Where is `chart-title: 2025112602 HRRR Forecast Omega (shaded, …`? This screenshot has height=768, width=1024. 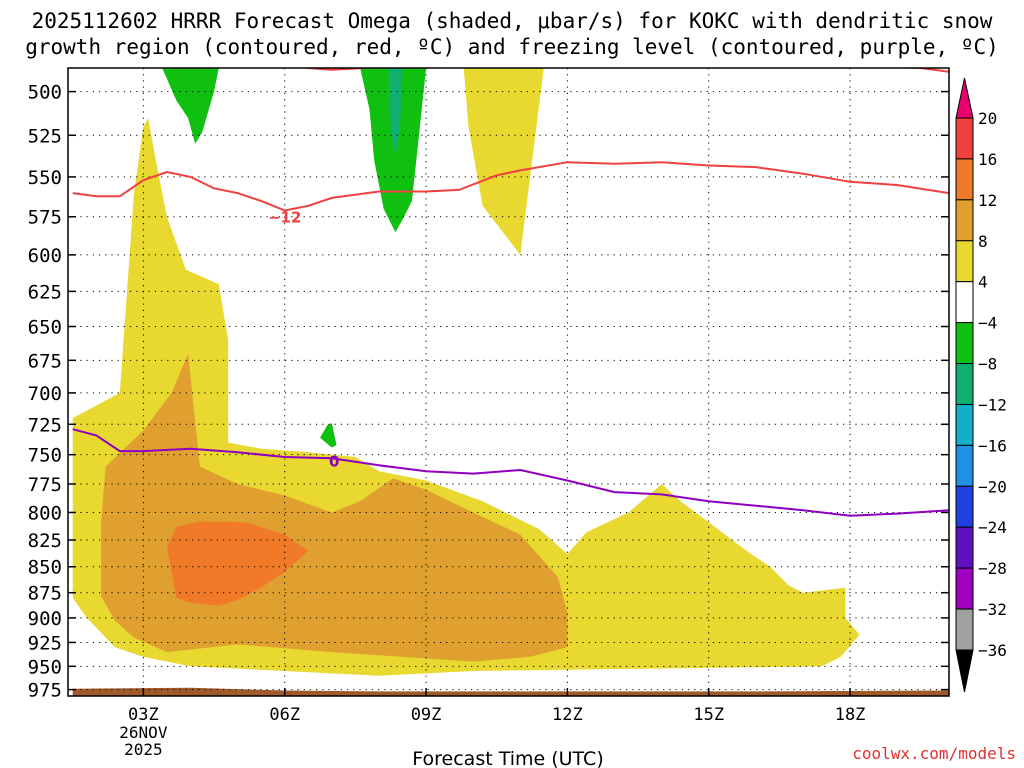
chart-title: 2025112602 HRRR Forecast Omega (shaded, … is located at coordinates (512, 34).